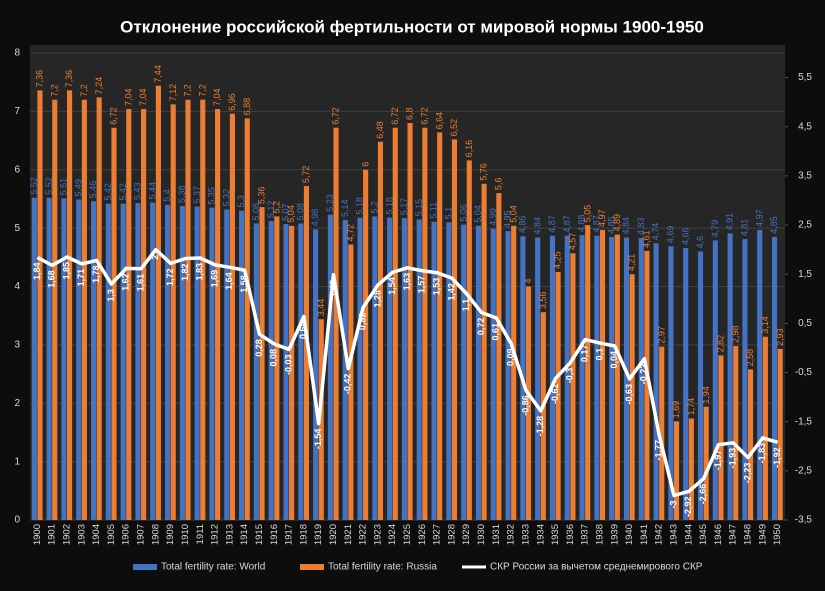 The image size is (825, 591). Describe the element at coordinates (805, 274) in the screenshot. I see `y2-tick-label: 1,5` at that location.